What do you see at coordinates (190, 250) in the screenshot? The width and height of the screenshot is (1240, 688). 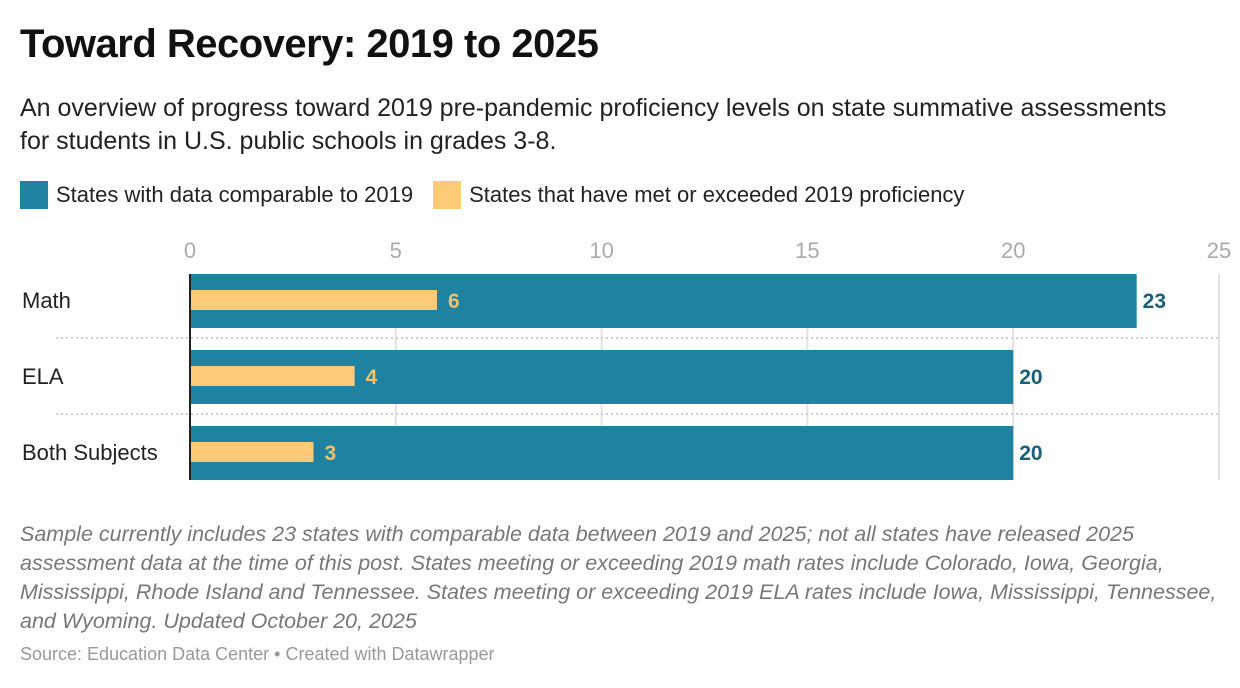 I see `x-tick-label: 0` at bounding box center [190, 250].